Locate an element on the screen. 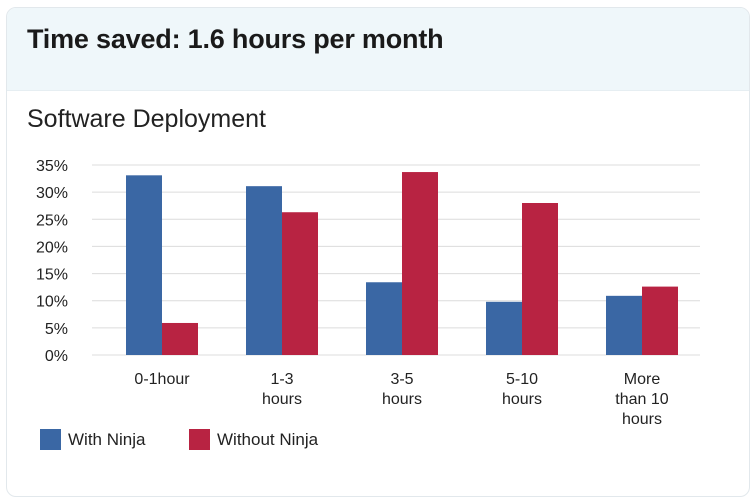 The width and height of the screenshot is (756, 503). legend-label: With Ninja is located at coordinates (107, 439).